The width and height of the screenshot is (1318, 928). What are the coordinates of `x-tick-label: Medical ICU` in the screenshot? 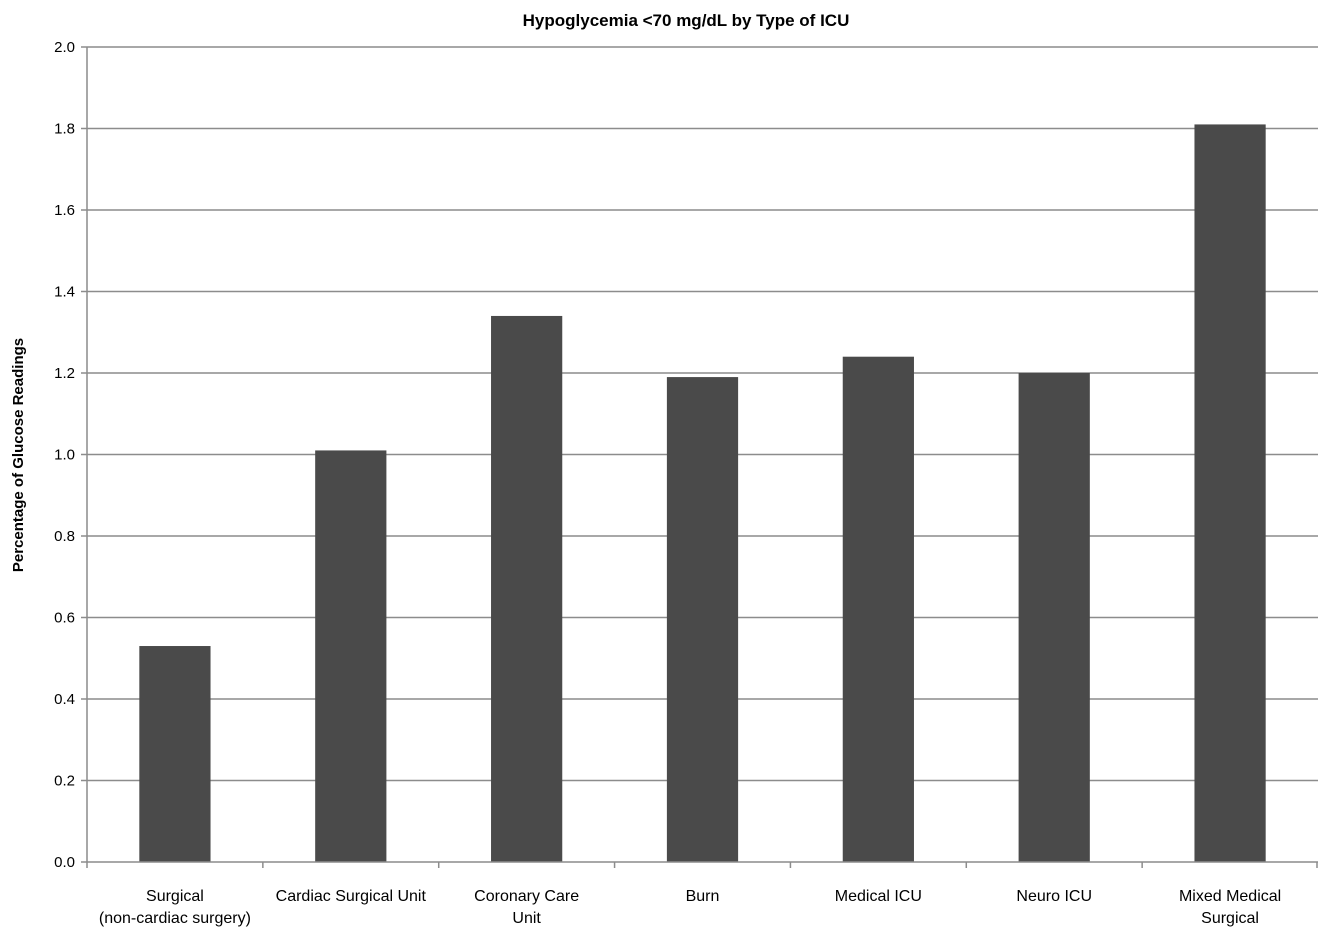 It's located at (878, 896).